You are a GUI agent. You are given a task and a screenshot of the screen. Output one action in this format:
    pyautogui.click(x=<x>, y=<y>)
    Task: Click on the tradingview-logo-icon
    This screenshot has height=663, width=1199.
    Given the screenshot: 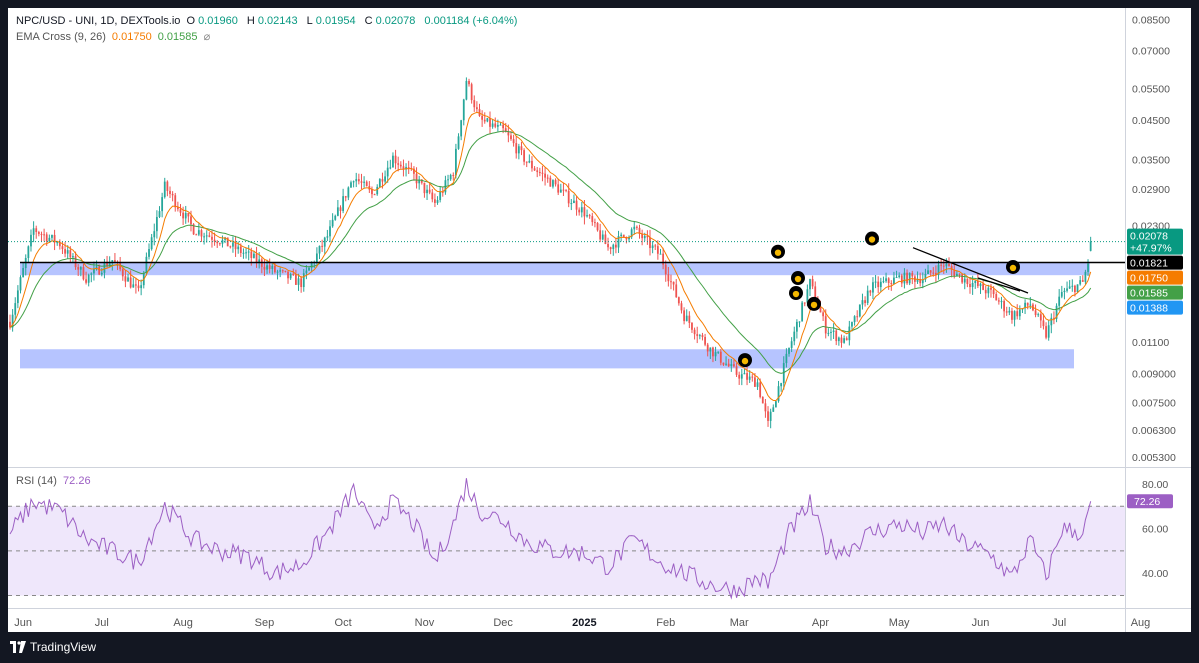 What is the action you would take?
    pyautogui.click(x=18, y=647)
    